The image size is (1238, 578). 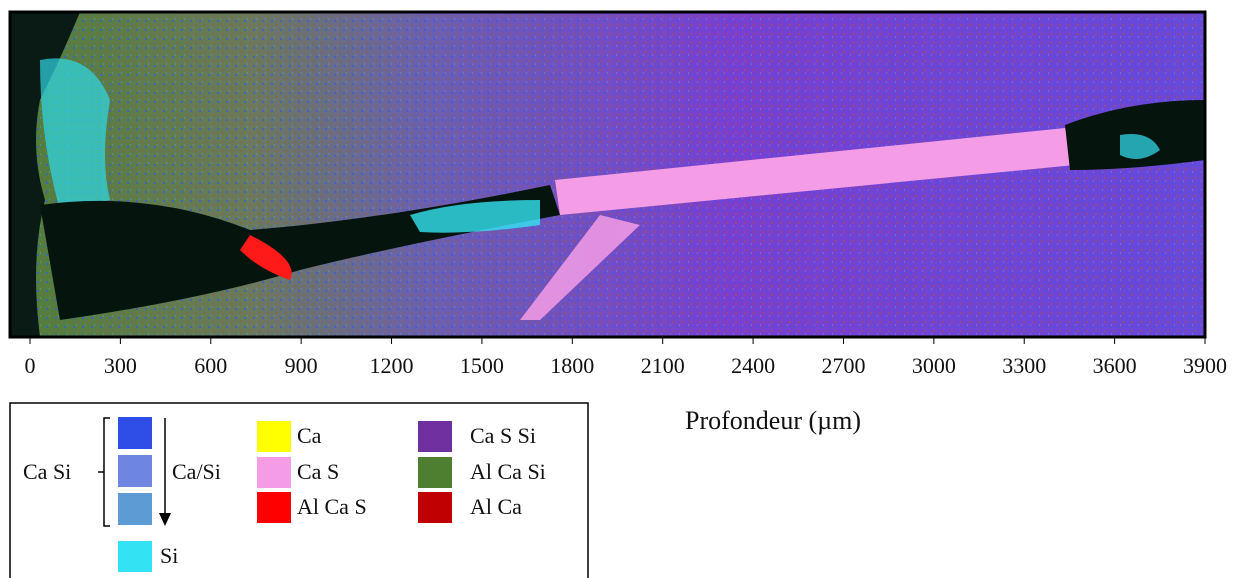 I want to click on x-tick-label: 900, so click(x=301, y=365).